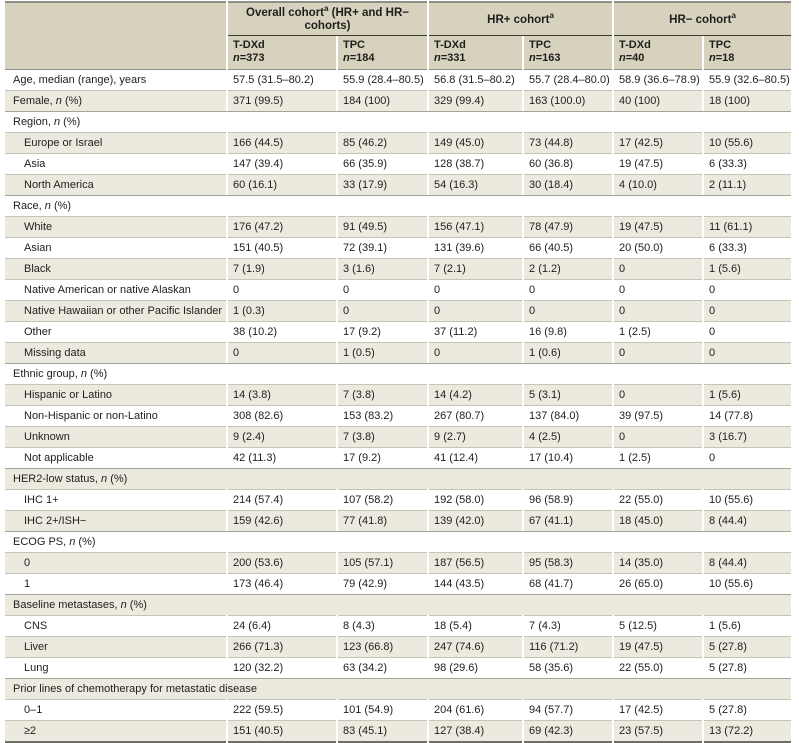  Describe the element at coordinates (476, 583) in the screenshot. I see `cell-value: 144 (43.5)` at that location.